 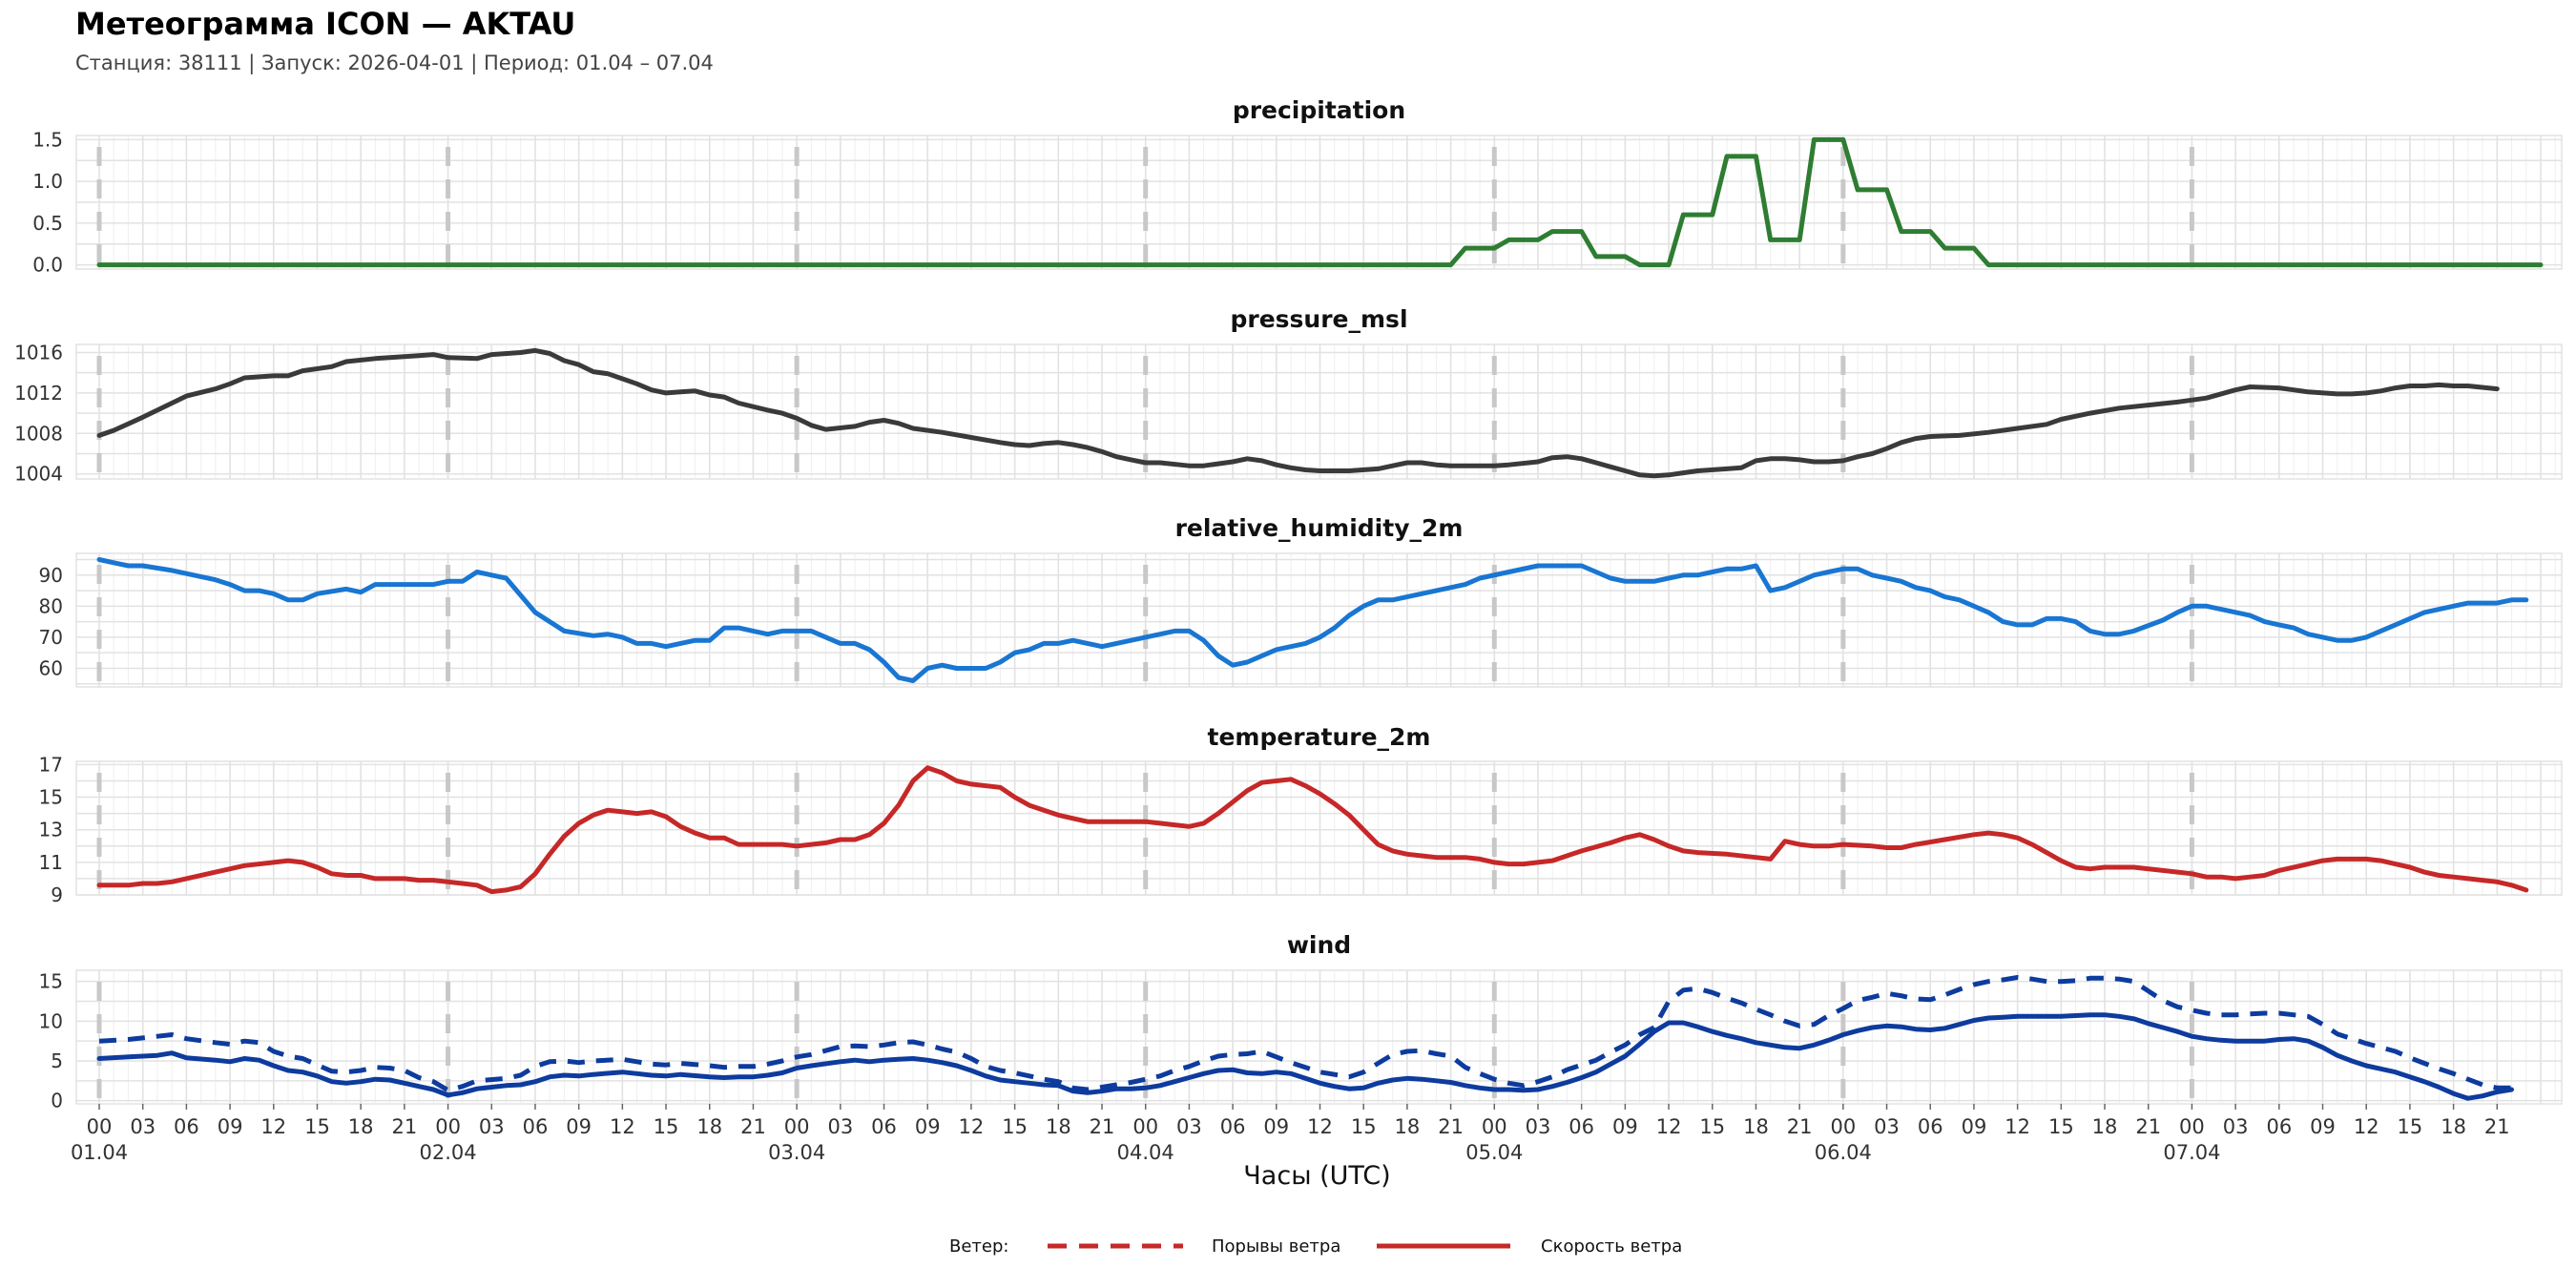 What do you see at coordinates (1312, 830) in the screenshot?
I see `series-line-temperature_2m` at bounding box center [1312, 830].